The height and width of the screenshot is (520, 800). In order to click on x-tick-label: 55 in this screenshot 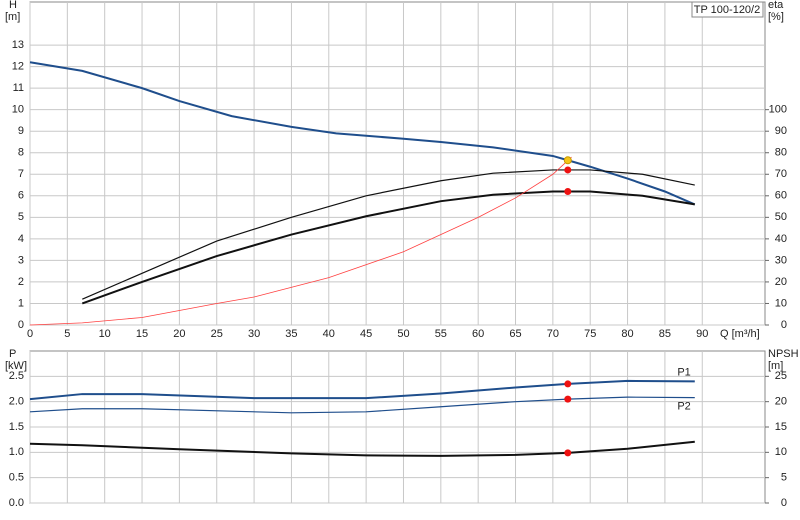, I will do `click(441, 334)`.